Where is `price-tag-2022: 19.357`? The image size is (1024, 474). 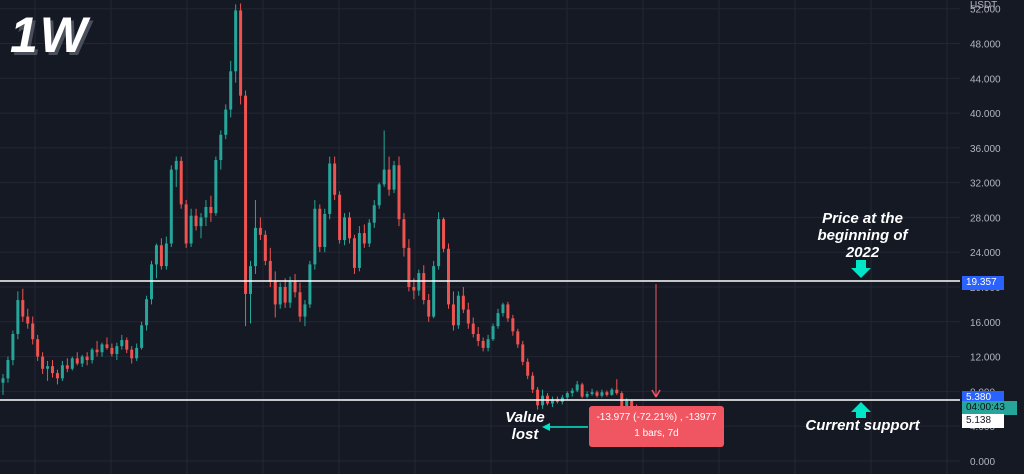 price-tag-2022: 19.357 is located at coordinates (983, 283).